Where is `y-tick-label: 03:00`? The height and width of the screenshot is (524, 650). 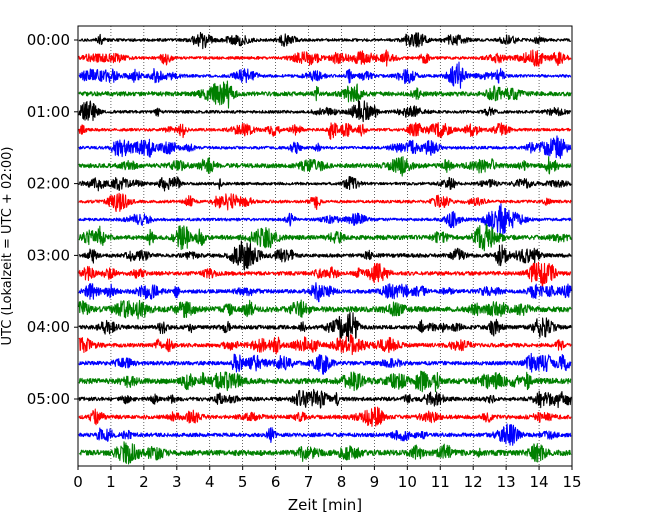 y-tick-label: 03:00 is located at coordinates (48, 255).